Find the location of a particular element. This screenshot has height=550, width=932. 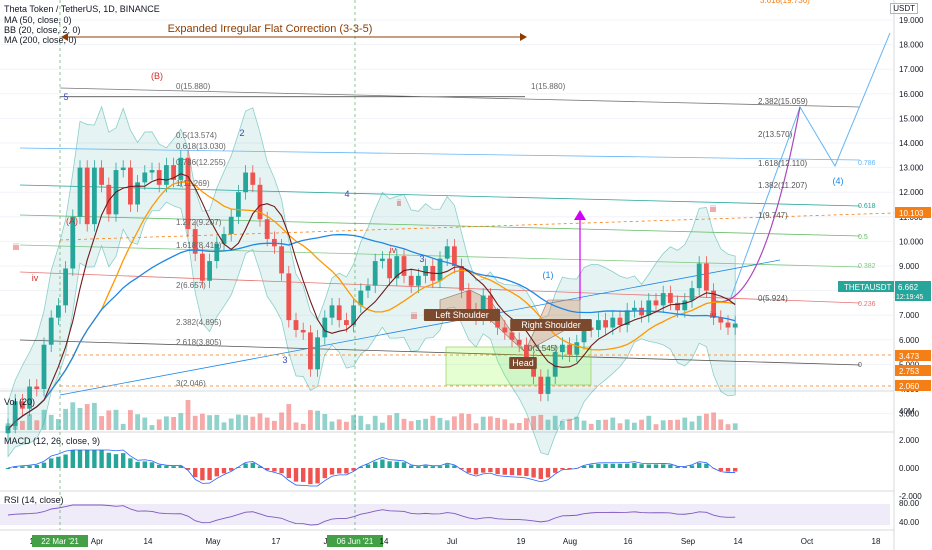

currency-label: USDT is located at coordinates (904, 8).